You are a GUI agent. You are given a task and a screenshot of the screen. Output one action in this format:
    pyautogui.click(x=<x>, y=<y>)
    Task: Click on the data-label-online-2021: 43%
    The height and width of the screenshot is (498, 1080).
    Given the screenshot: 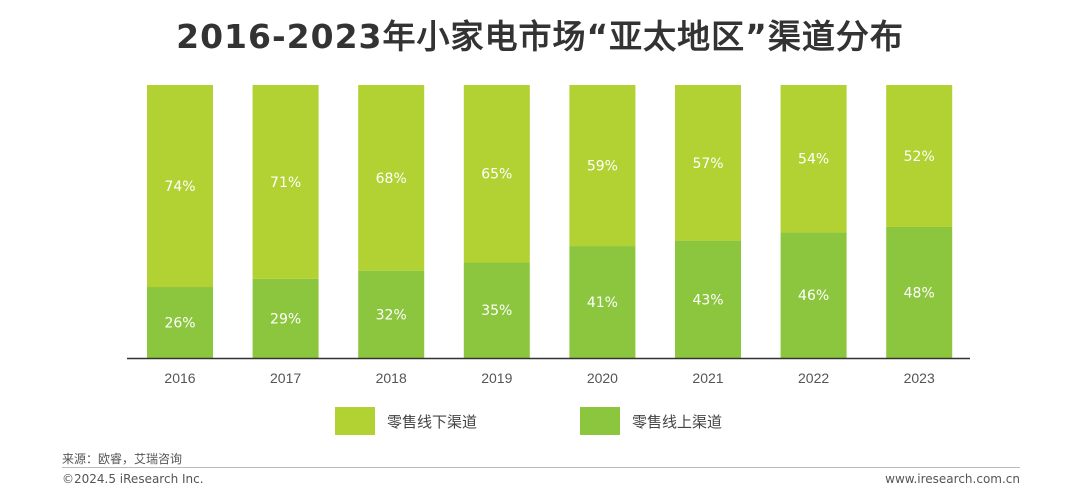 What is the action you would take?
    pyautogui.click(x=707, y=300)
    